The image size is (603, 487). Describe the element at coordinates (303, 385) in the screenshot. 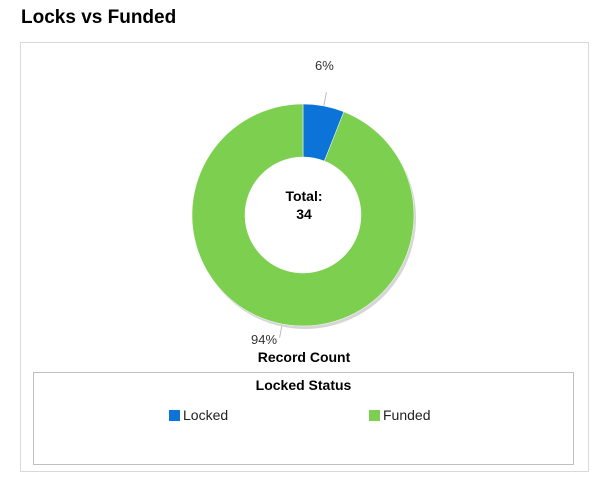

I see `legend-title: Locked Status` at that location.